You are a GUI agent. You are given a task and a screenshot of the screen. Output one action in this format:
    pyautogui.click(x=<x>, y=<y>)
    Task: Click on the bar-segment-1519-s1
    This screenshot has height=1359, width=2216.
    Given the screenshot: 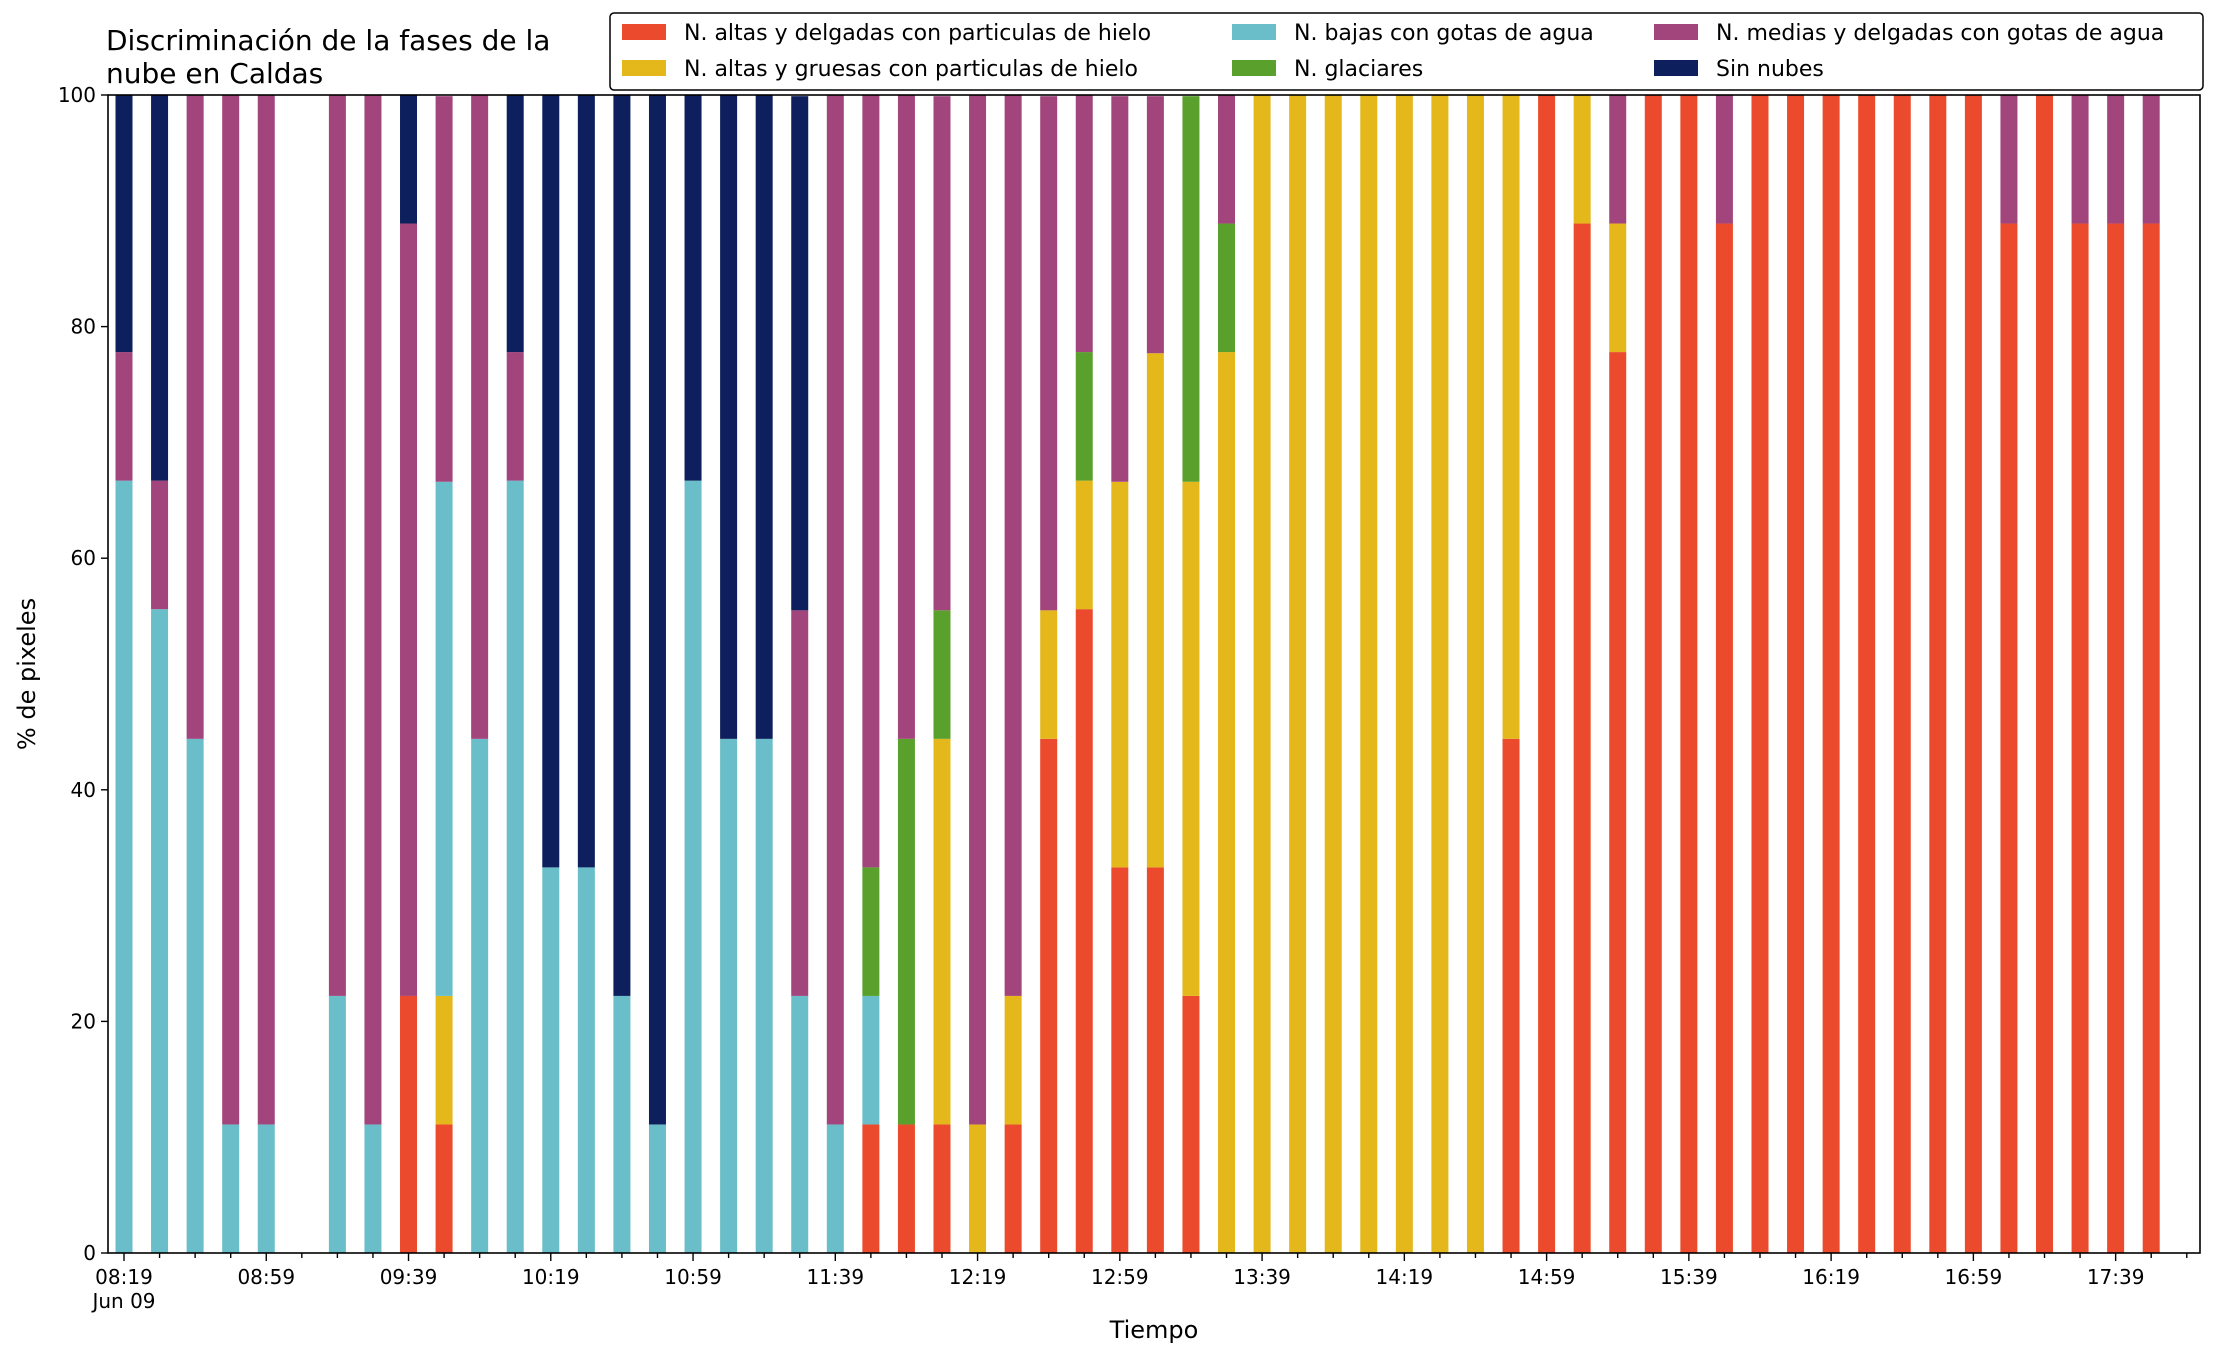 What is the action you would take?
    pyautogui.click(x=1618, y=288)
    